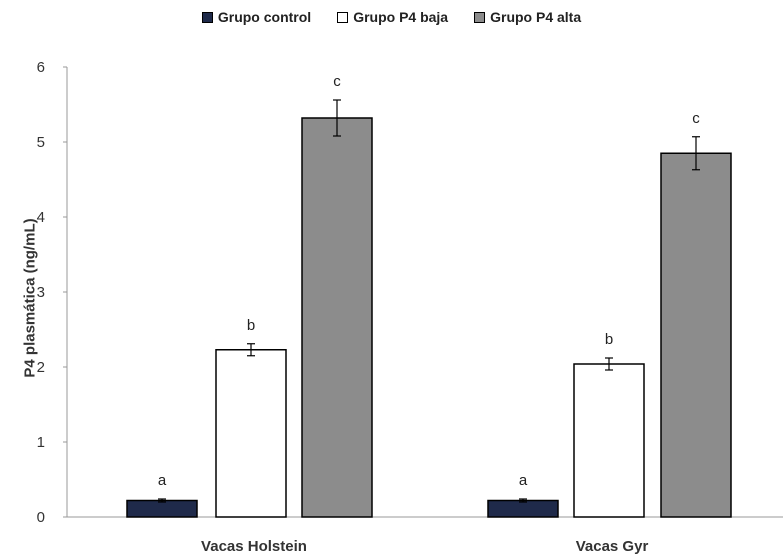  I want to click on legend-swatch-p4-alta, so click(480, 17).